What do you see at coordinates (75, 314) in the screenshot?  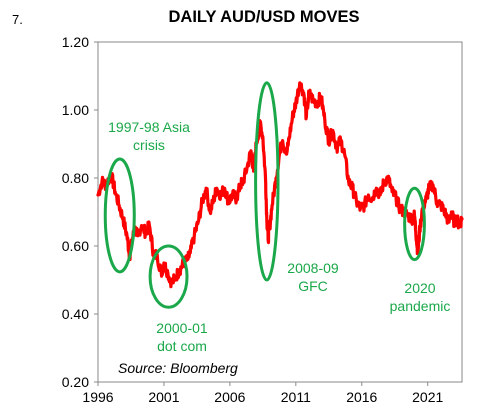 I see `y-tick-label: 0.40` at bounding box center [75, 314].